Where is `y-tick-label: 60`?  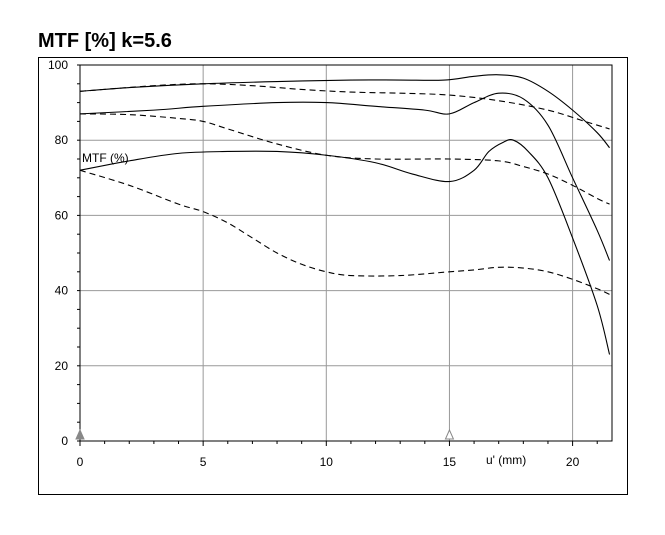
y-tick-label: 60 is located at coordinates (62, 215).